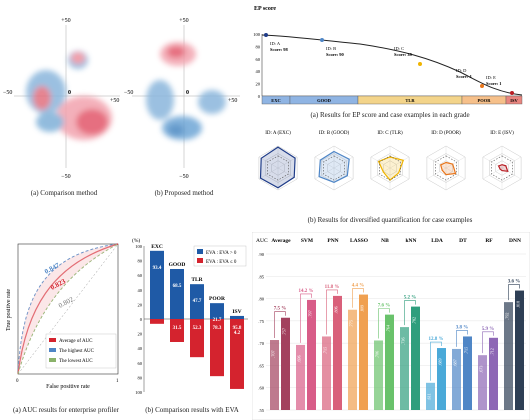 The width and height of the screenshot is (530, 420). What do you see at coordinates (217, 299) in the screenshot?
I see `eva-category: POOR` at bounding box center [217, 299].